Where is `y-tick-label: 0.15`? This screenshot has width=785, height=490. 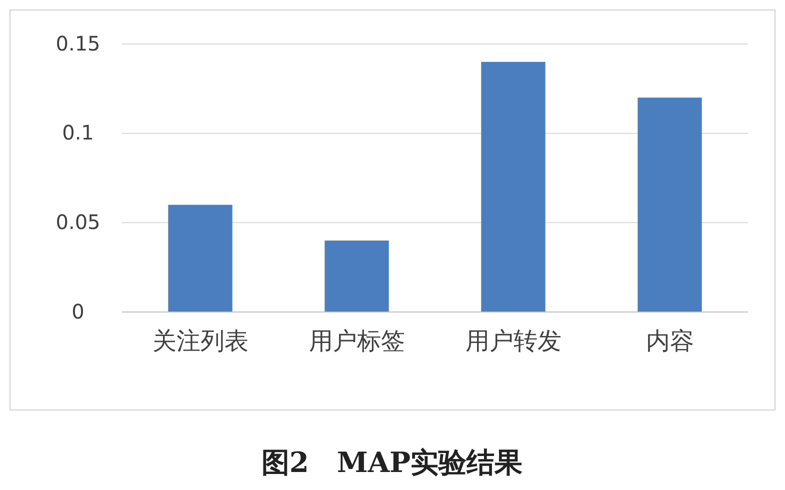 y-tick-label: 0.15 is located at coordinates (78, 43).